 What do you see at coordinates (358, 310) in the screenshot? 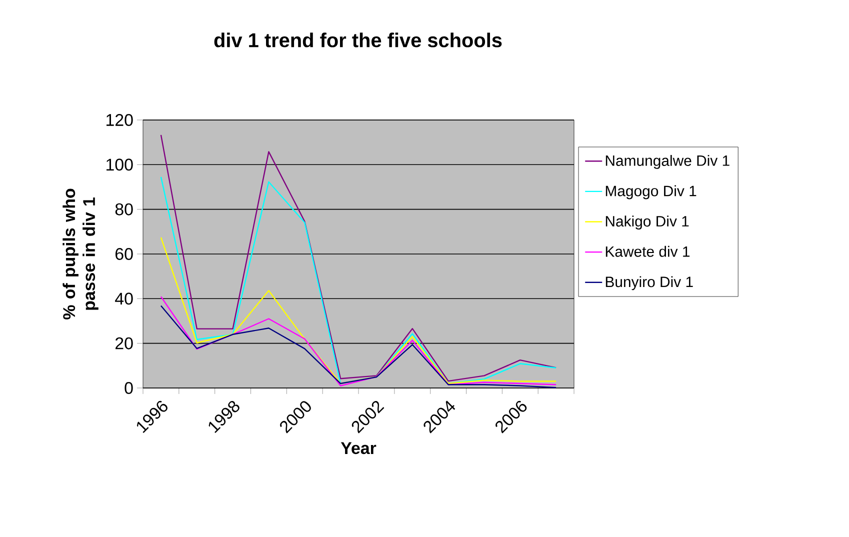
I see `line-series` at bounding box center [358, 310].